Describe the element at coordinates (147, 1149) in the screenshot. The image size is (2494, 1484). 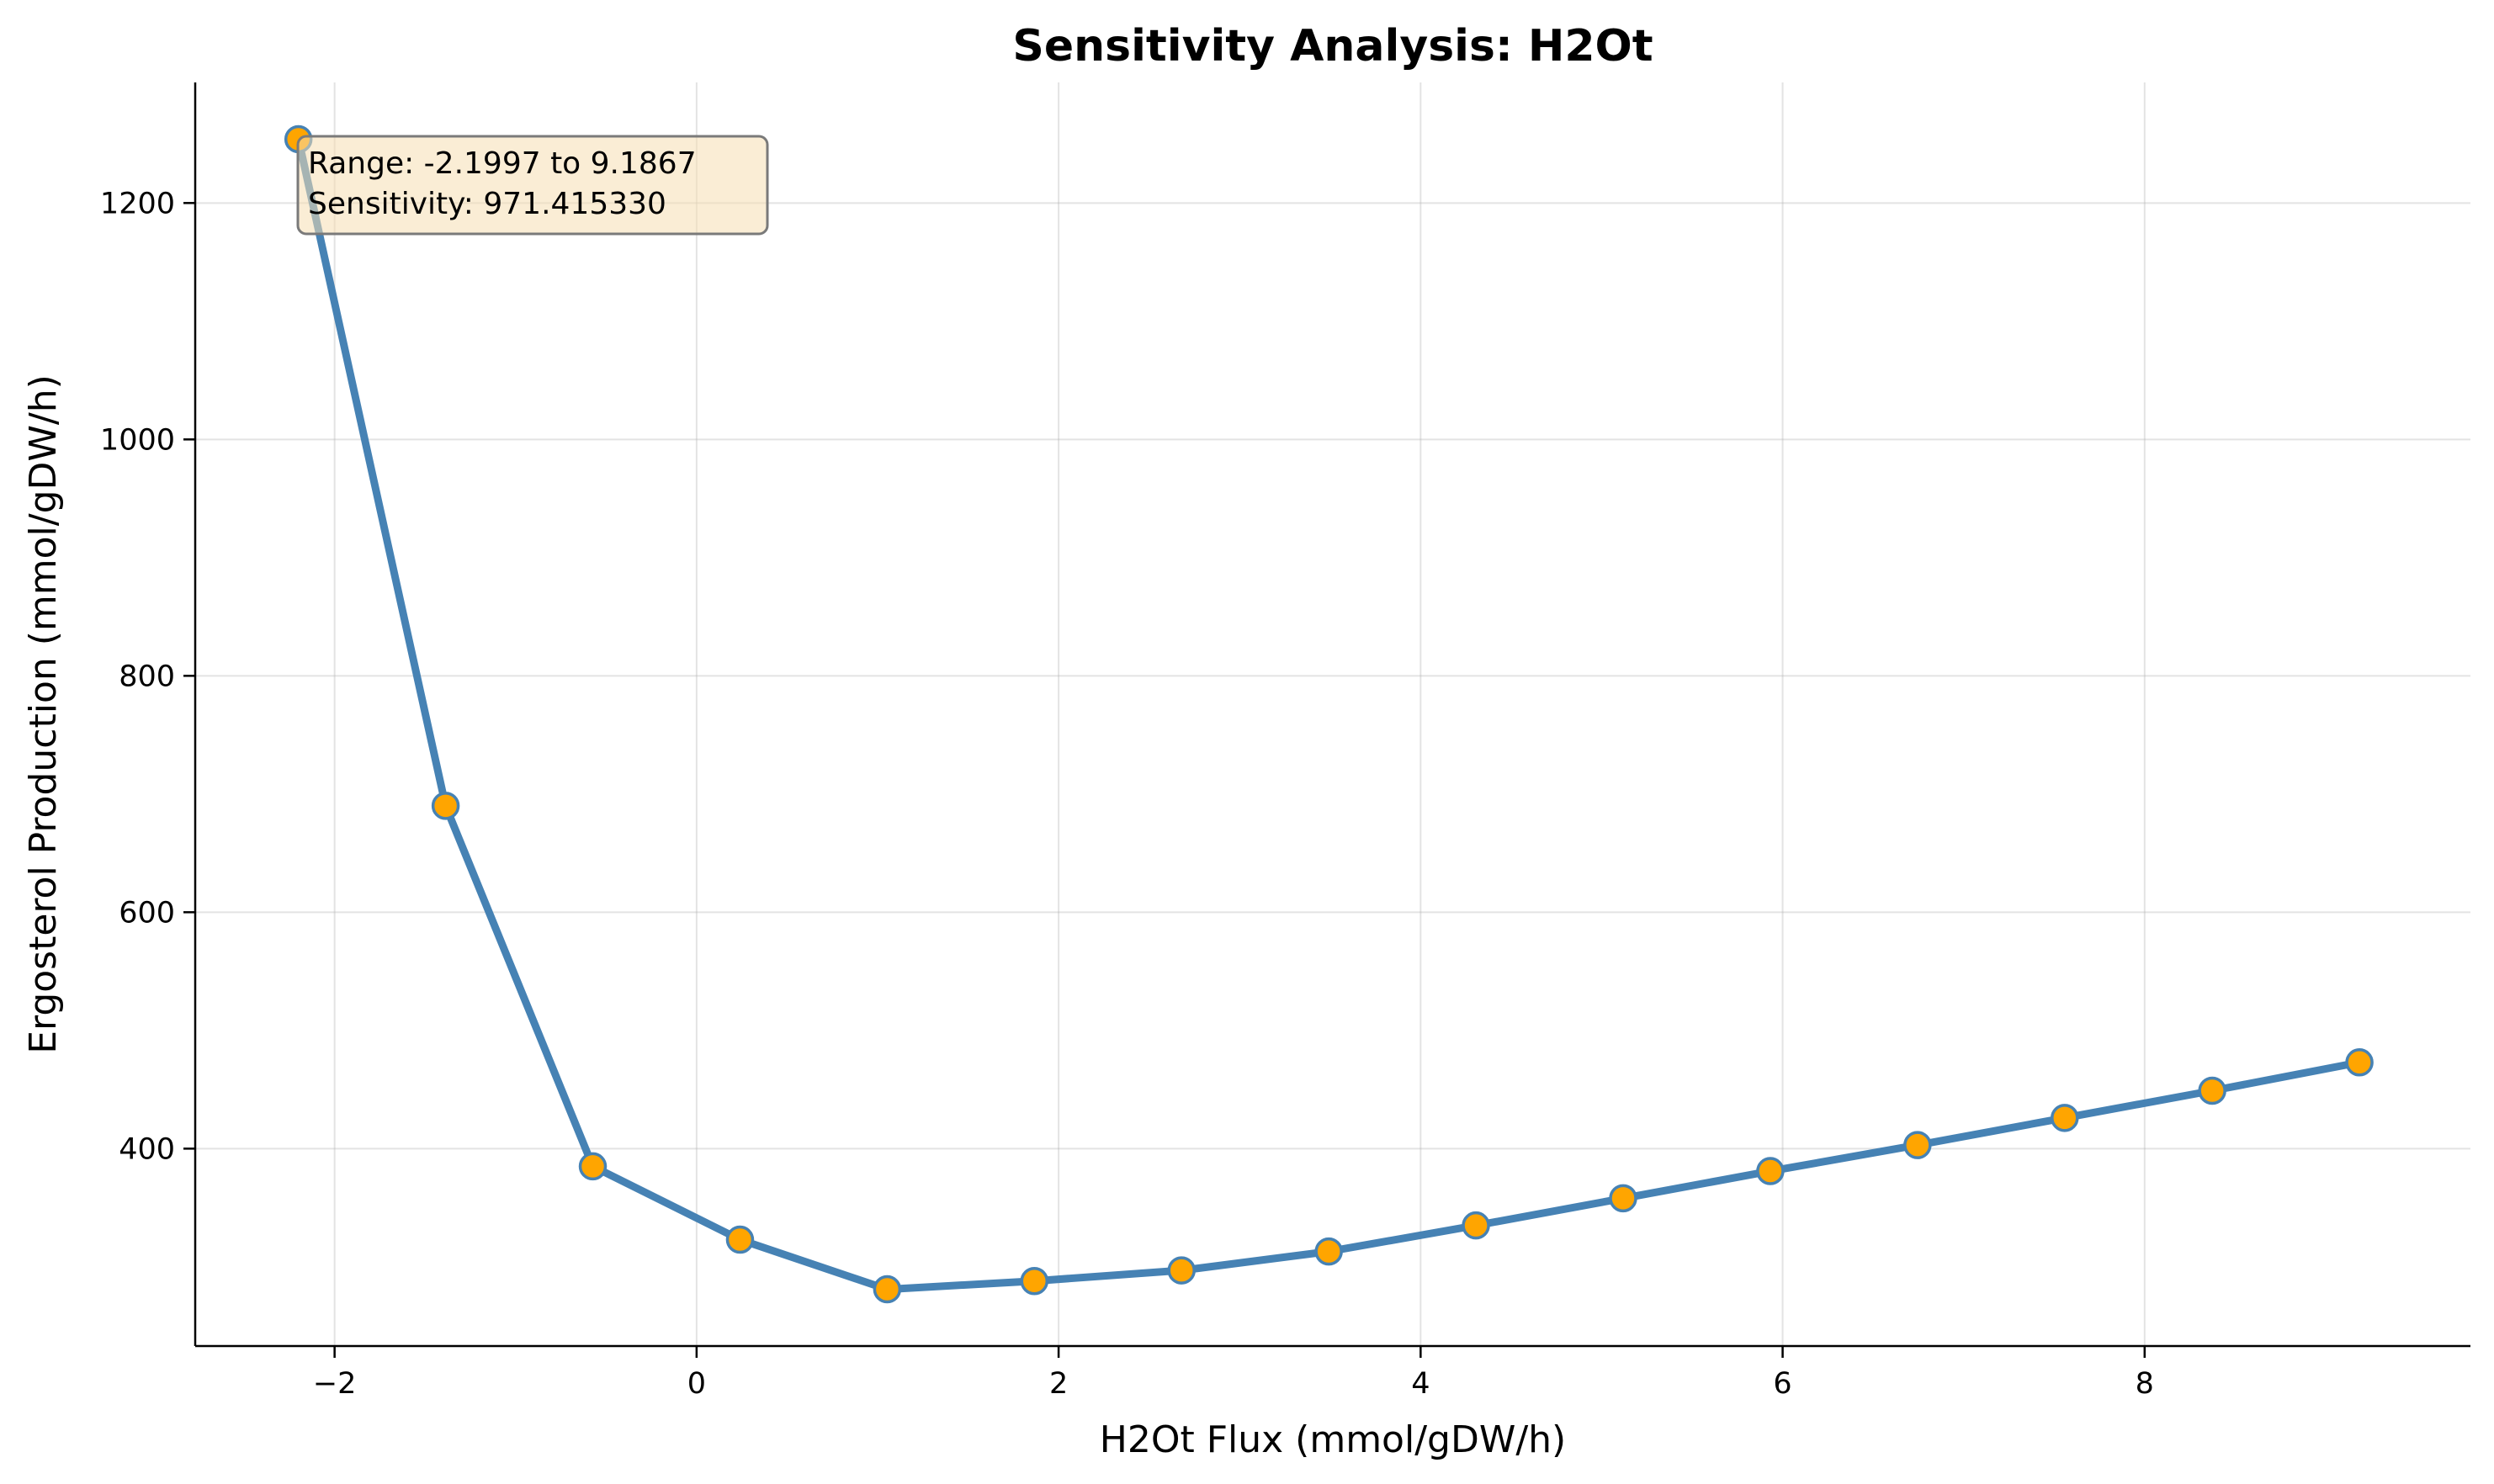
I see `y-tick-label: 400` at that location.